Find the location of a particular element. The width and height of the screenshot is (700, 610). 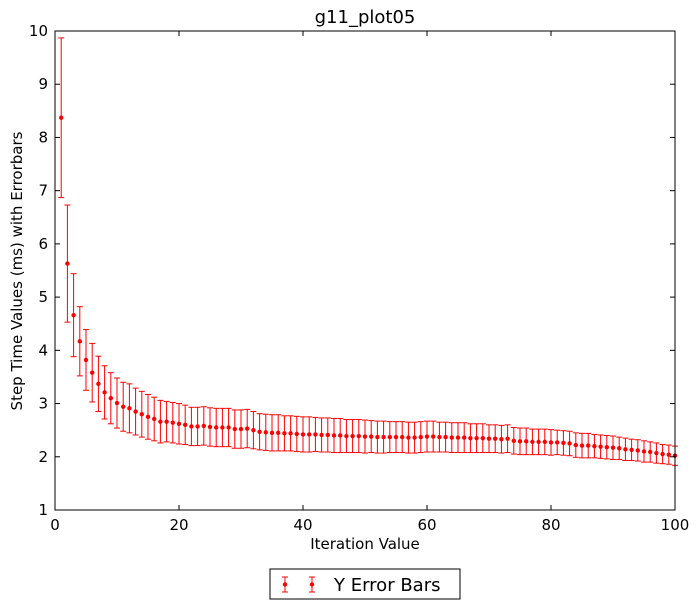

x-tick-label: 80 is located at coordinates (550, 525).